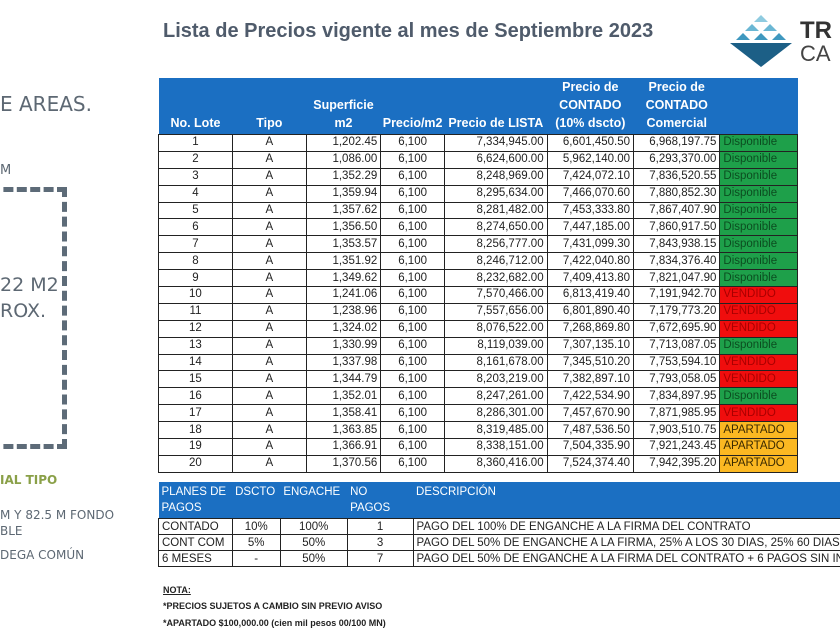  I want to click on column-header: Precio de CONTADO Comercial, so click(676, 106).